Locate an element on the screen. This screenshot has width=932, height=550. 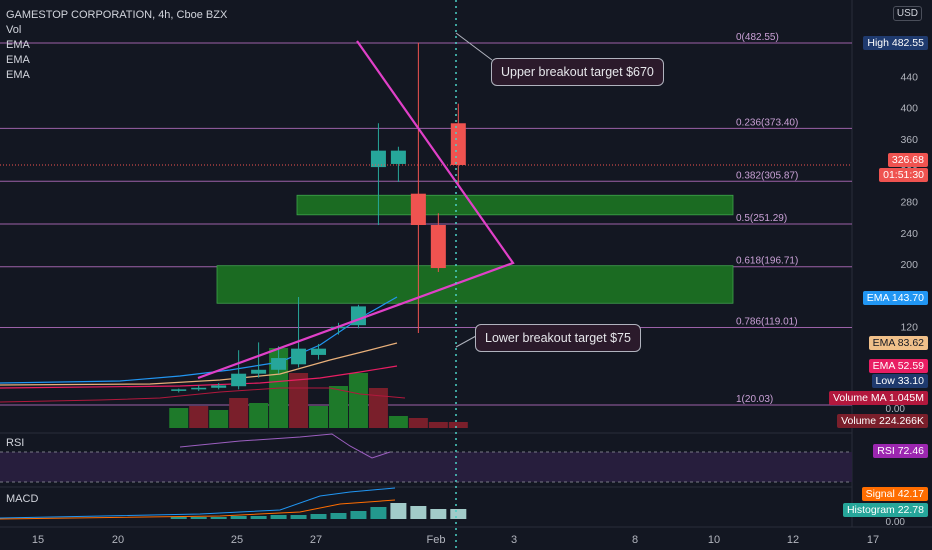
lower-target-callout: Lower breakout target $75 is located at coordinates (558, 338).